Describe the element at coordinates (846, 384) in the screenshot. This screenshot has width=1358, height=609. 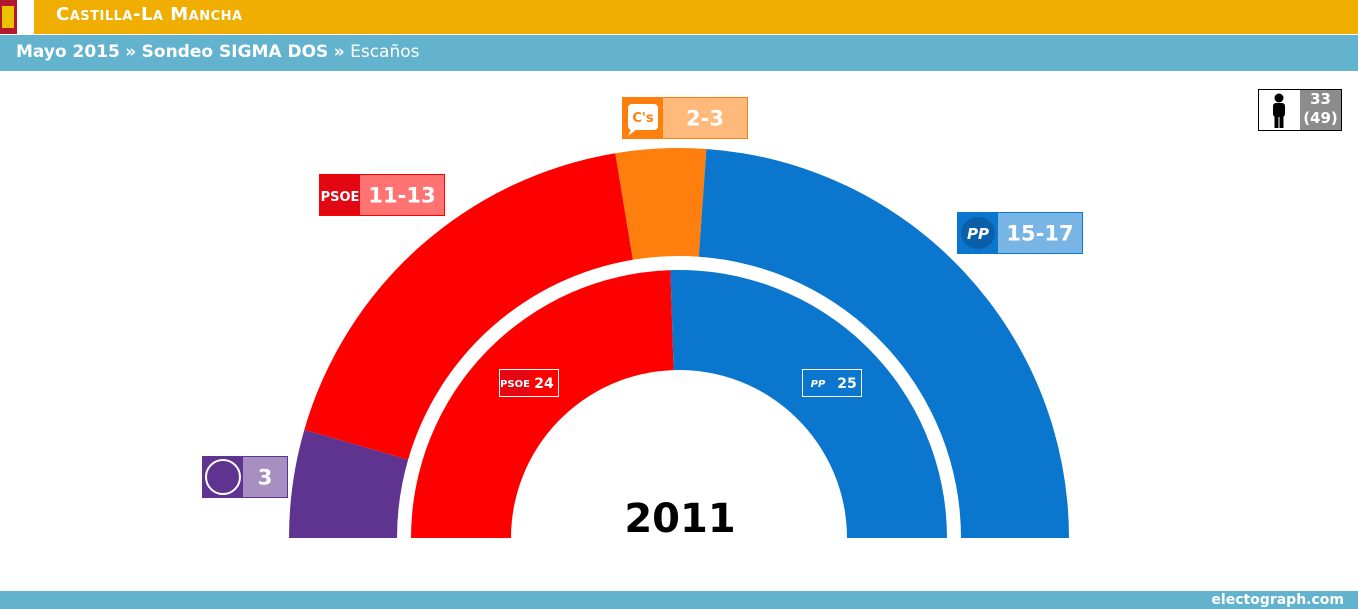
I see `seat-label-value: 25` at that location.